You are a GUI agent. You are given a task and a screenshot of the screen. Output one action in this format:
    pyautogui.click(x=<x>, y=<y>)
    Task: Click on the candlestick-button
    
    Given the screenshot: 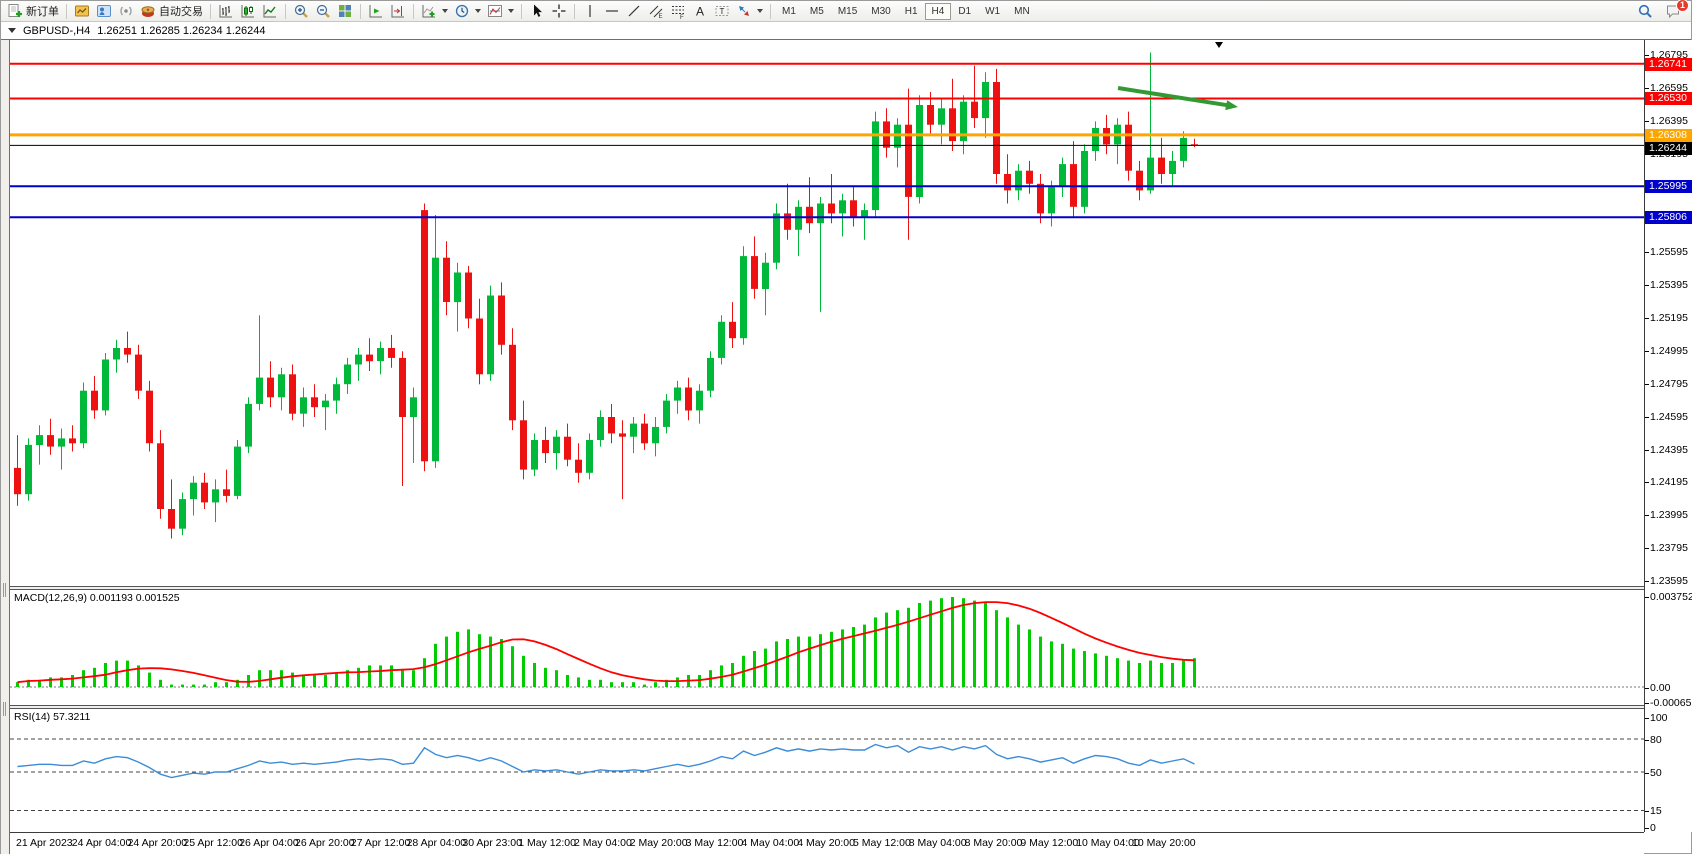 What is the action you would take?
    pyautogui.click(x=248, y=11)
    